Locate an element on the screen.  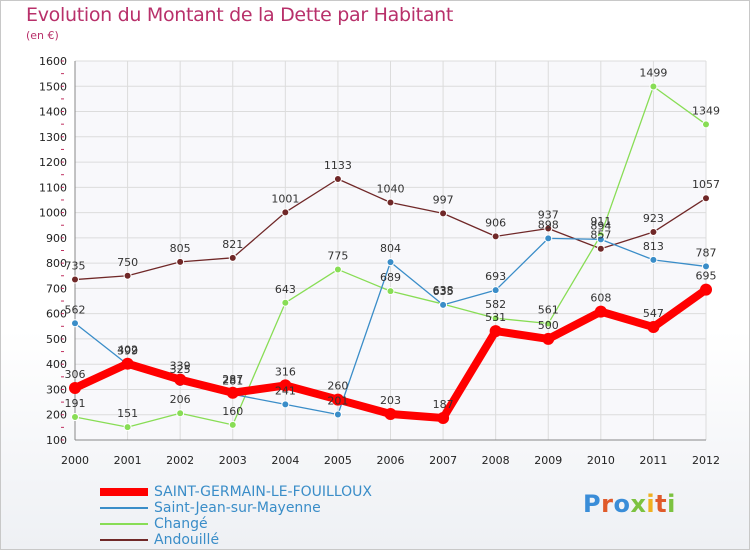
data-label: 1133 is located at coordinates (338, 165).